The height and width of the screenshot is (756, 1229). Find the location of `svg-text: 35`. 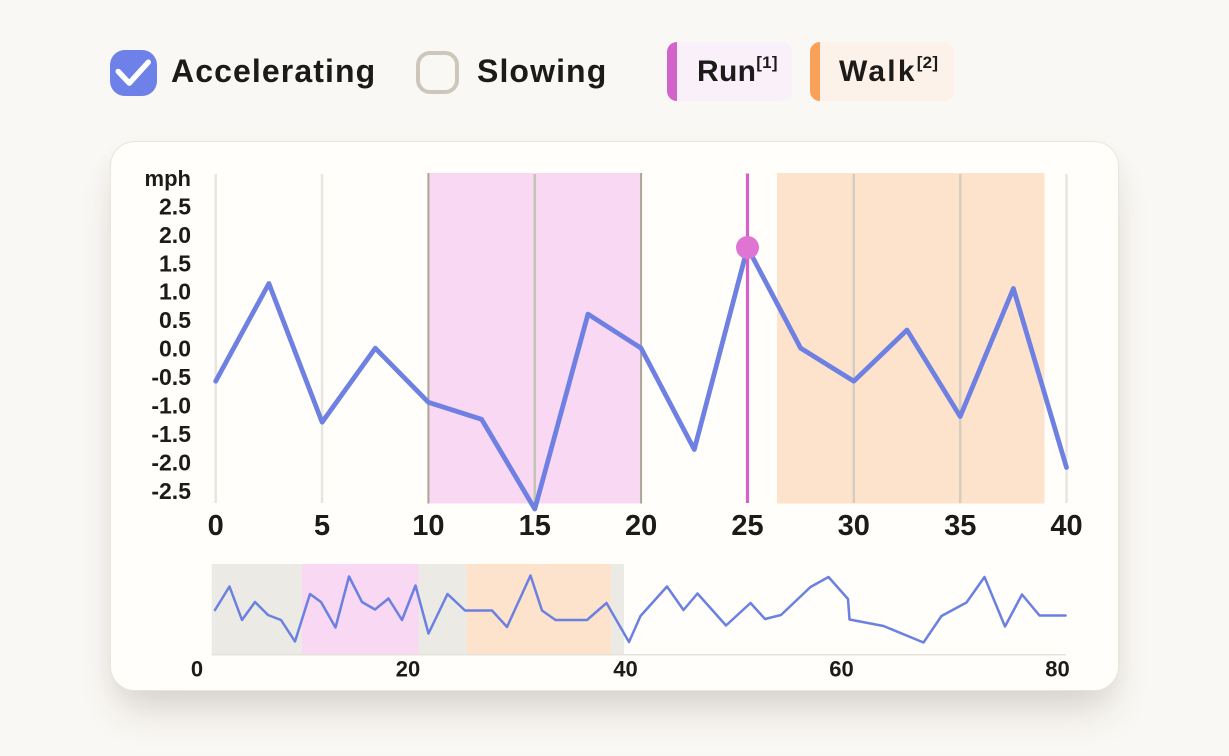

svg-text: 35 is located at coordinates (960, 526).